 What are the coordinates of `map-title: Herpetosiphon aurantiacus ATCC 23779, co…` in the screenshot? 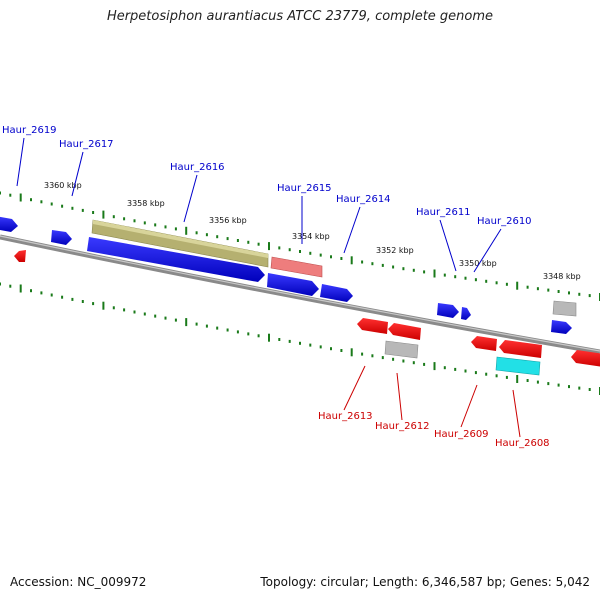 It's located at (300, 16).